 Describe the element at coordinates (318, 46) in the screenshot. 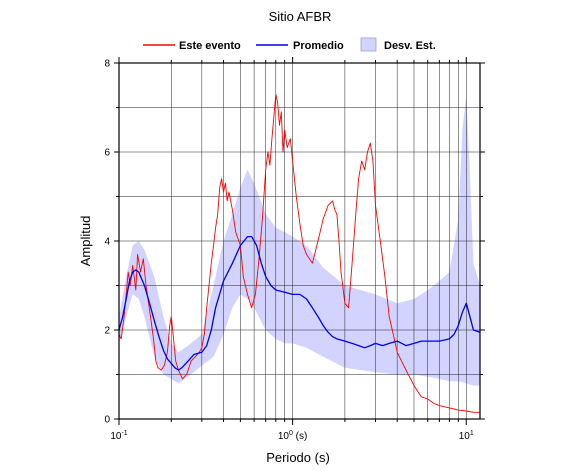

I see `legend-label-promedio: Promedio` at that location.